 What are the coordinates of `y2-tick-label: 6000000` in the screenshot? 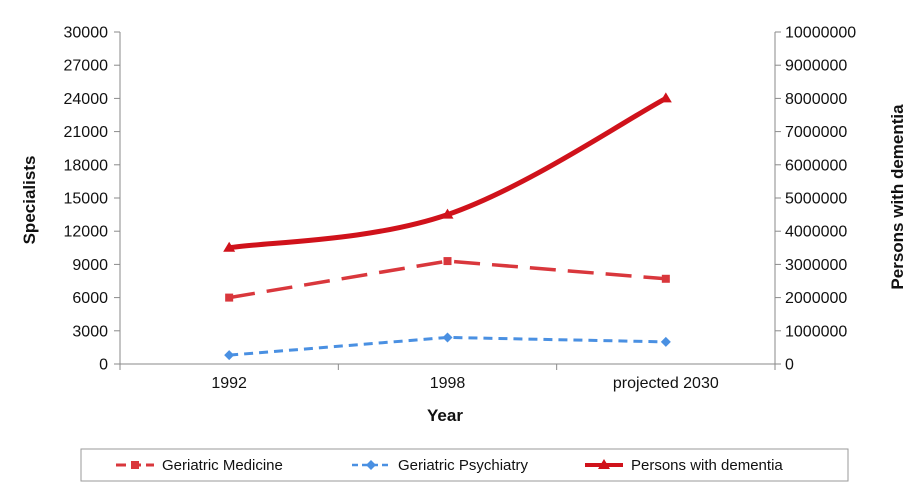 It's located at (816, 165).